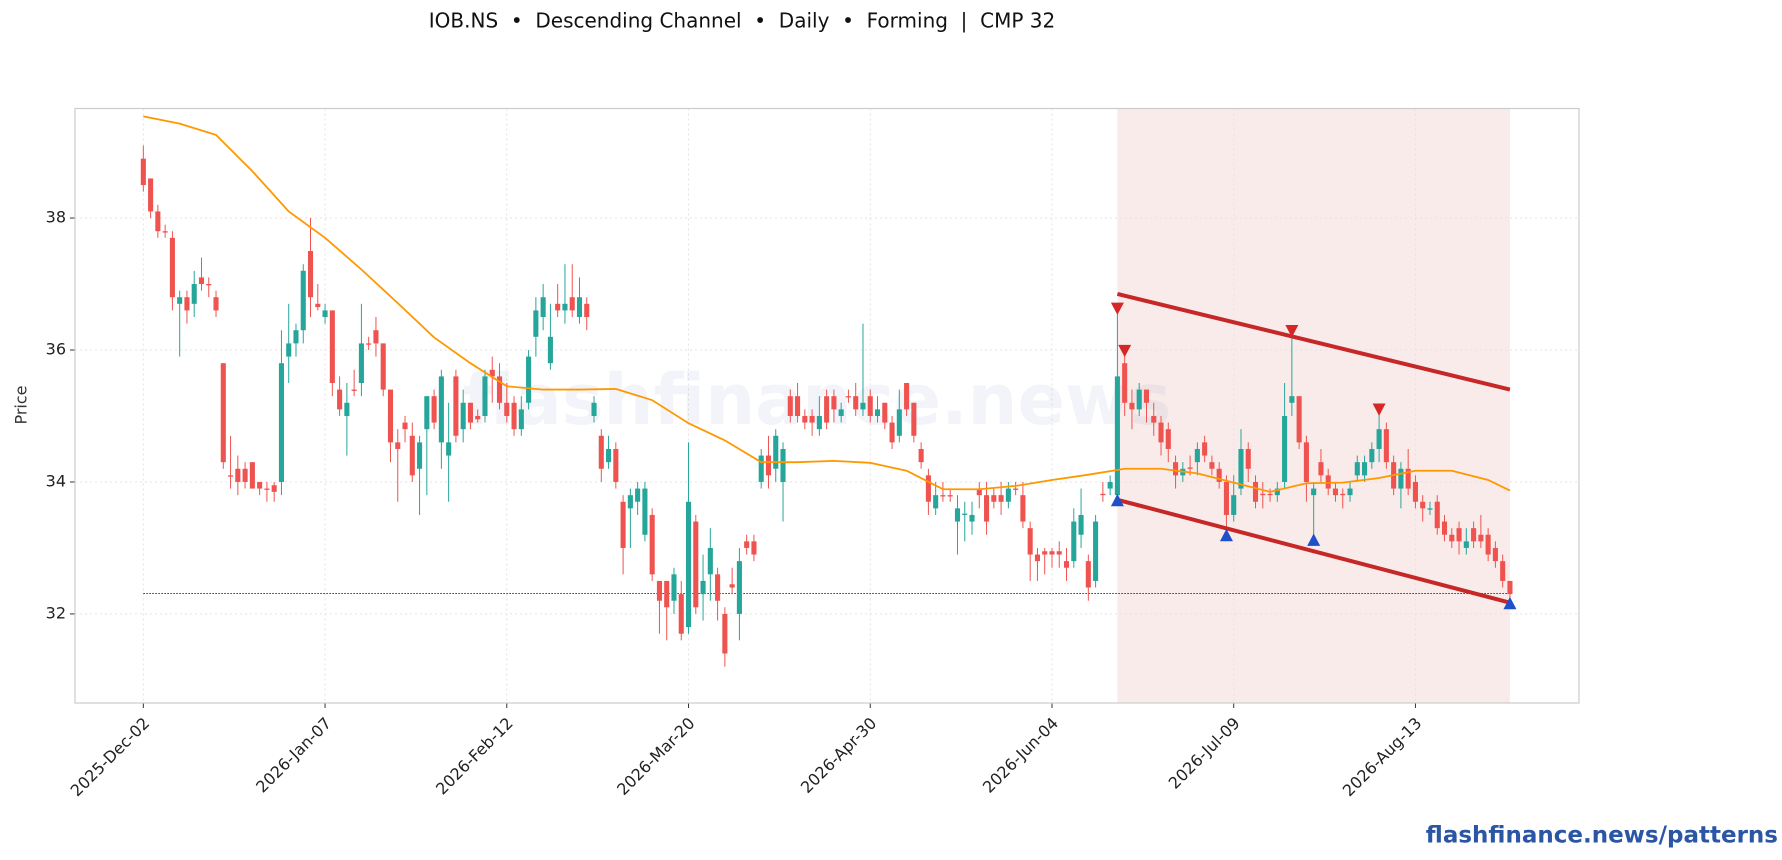  Describe the element at coordinates (1602, 836) in the screenshot. I see `footer-link: flashfinance.news/patterns` at that location.